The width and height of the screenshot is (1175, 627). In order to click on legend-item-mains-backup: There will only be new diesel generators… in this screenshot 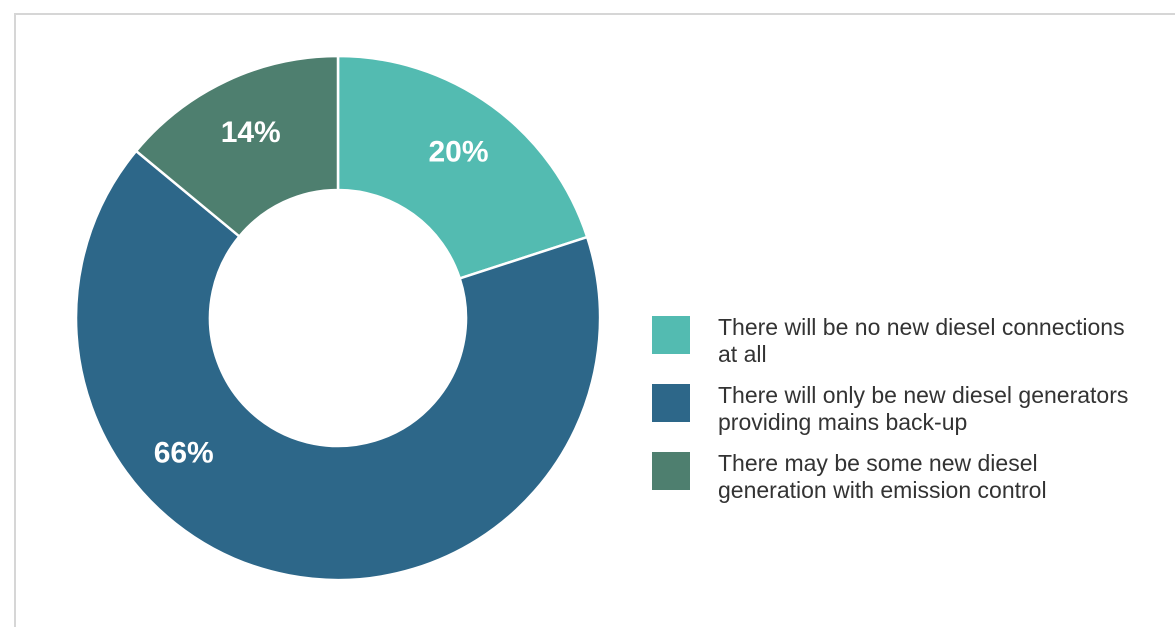, I will do `click(907, 409)`.